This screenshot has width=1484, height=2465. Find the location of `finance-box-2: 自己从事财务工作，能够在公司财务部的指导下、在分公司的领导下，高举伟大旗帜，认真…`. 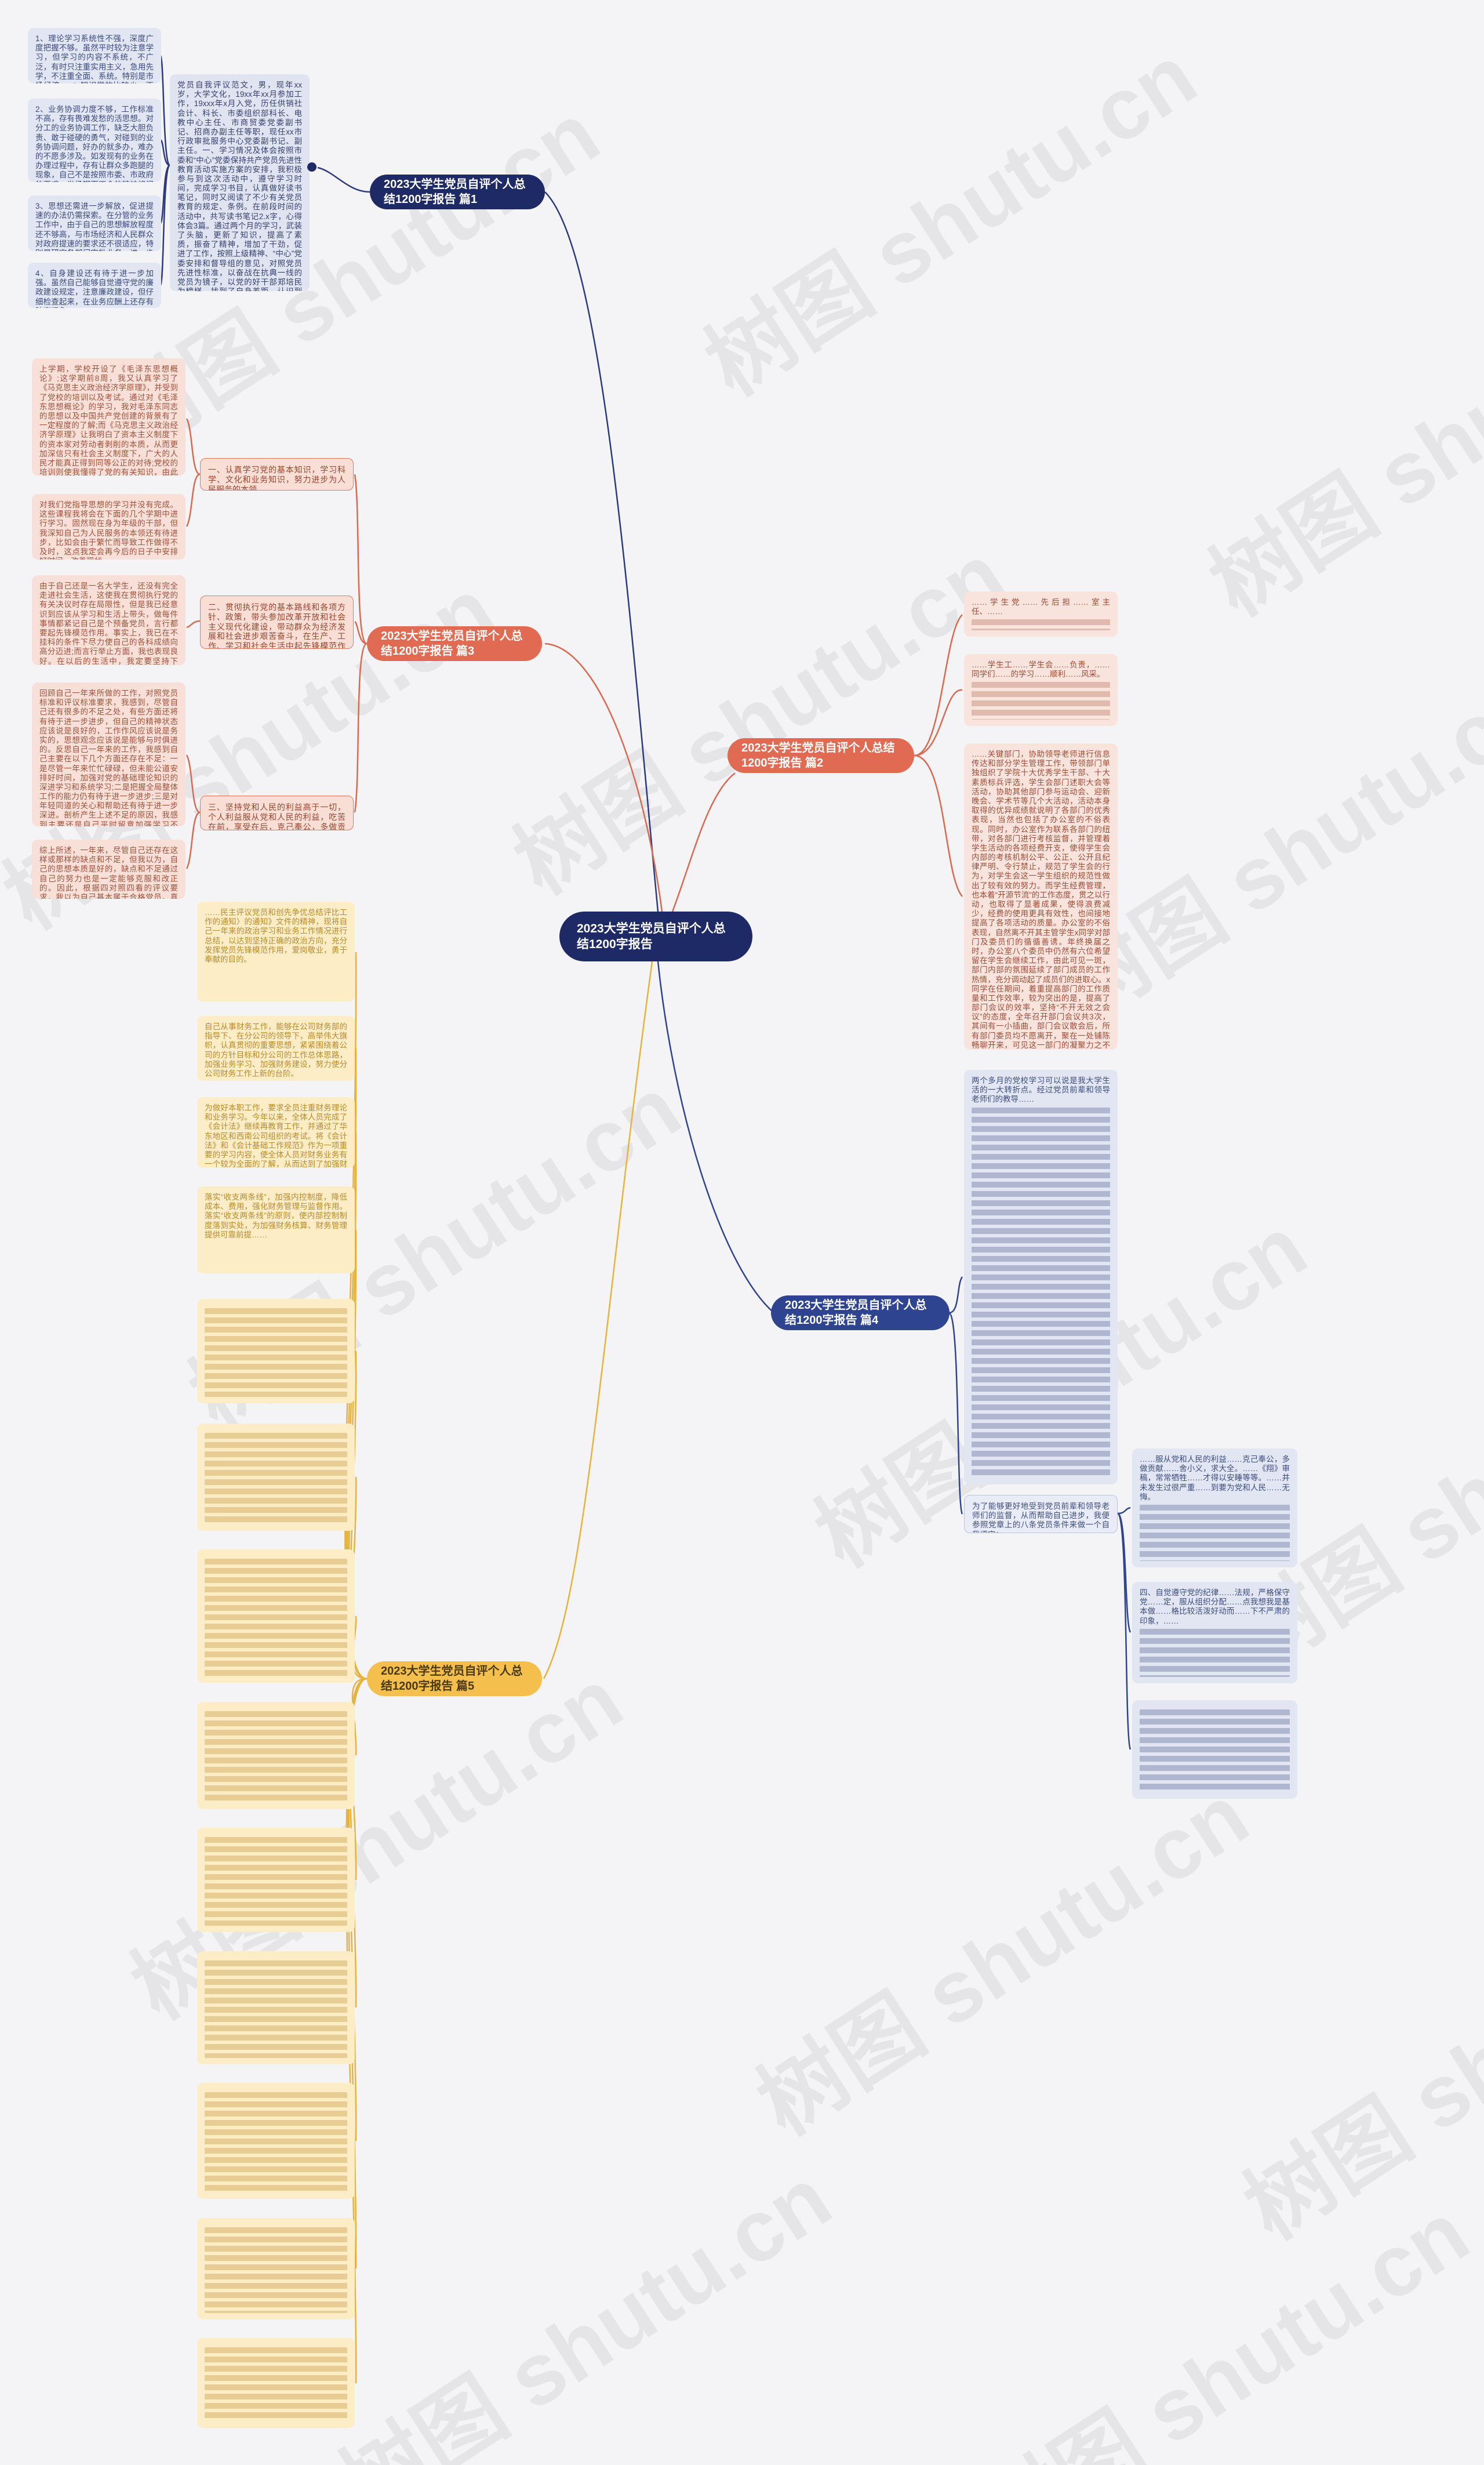

finance-box-2: 自己从事财务工作，能够在公司财务部的指导下、在分公司的领导下，高举伟大旗帜，认真… is located at coordinates (276, 1048).